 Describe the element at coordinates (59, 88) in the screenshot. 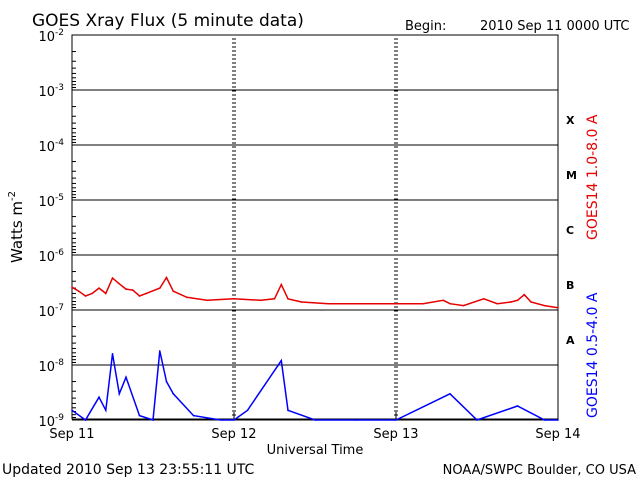

I see `y-tick-exp: -3` at that location.